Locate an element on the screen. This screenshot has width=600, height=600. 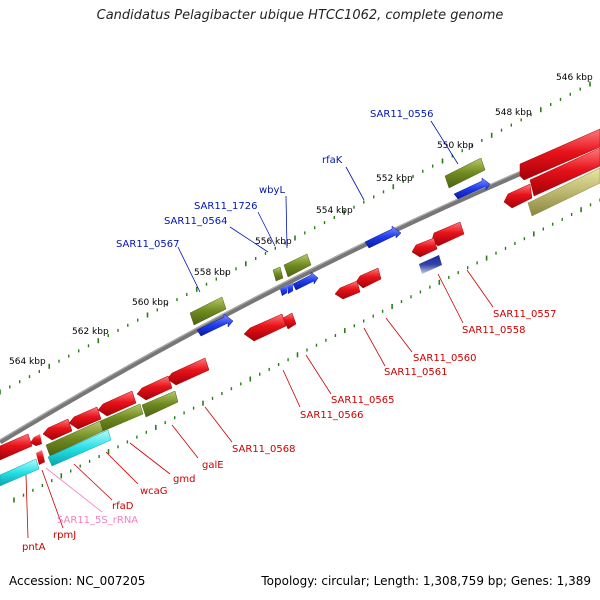
gene-label: SAR11_0556 is located at coordinates (402, 114).